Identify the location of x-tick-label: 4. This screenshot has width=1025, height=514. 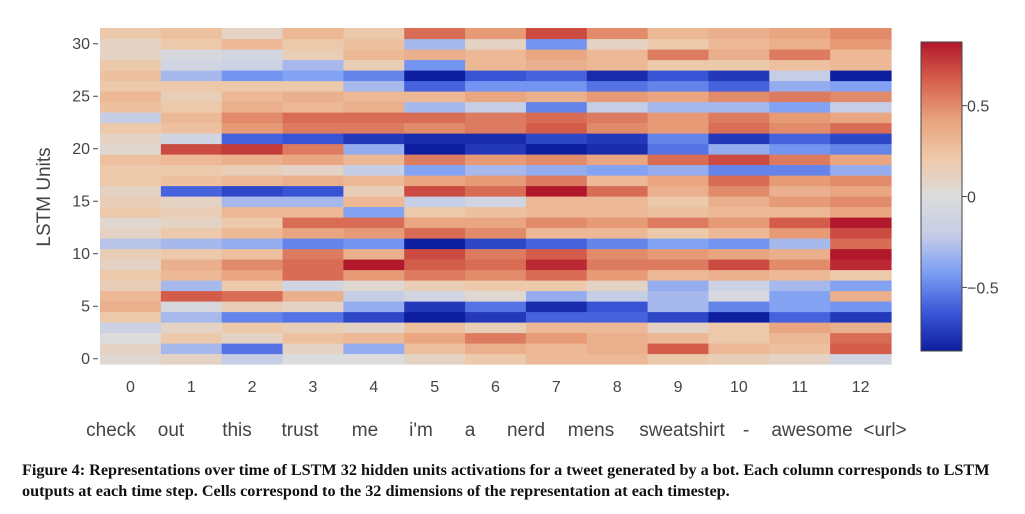
(373, 387).